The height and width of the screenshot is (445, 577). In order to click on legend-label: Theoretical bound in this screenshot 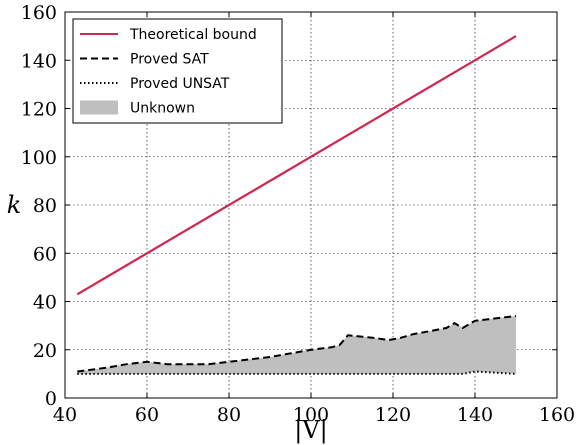, I will do `click(193, 35)`.